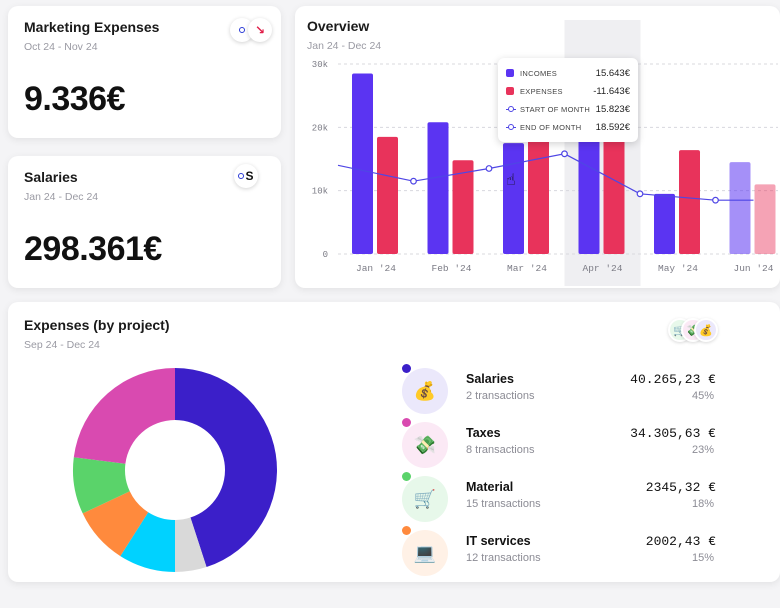  I want to click on tooltip-label: START OF MONTH, so click(555, 109).